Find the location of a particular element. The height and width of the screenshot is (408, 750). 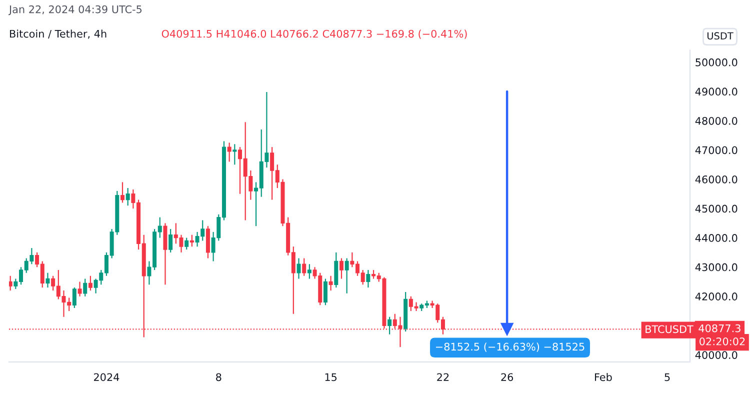

x-tick-label: 2024 is located at coordinates (107, 377).